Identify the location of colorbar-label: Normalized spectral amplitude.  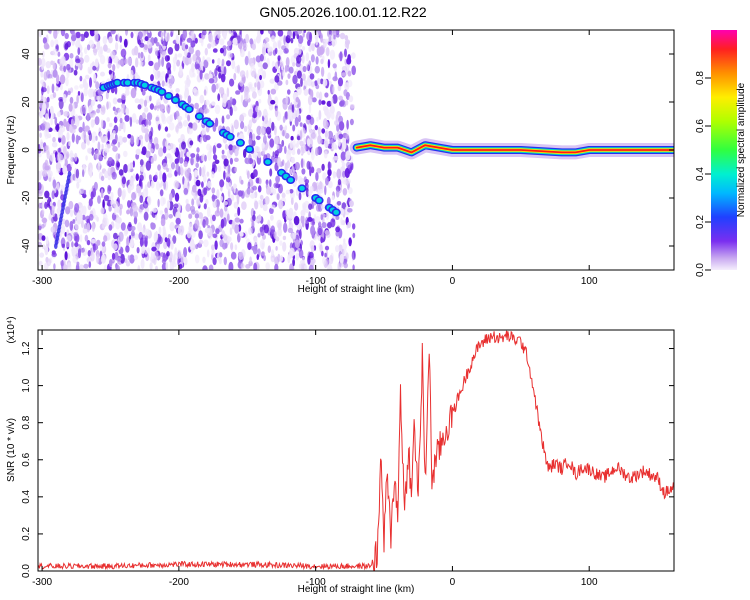
(741, 149).